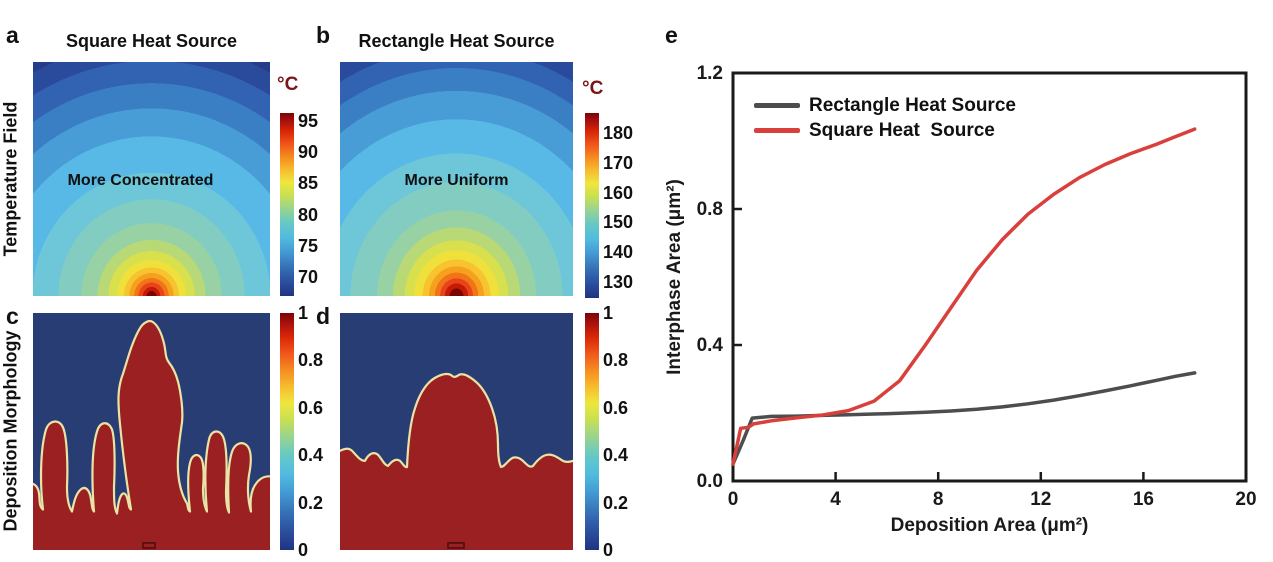  What do you see at coordinates (151, 41) in the screenshot?
I see `panel-a-title: Square Heat Source` at bounding box center [151, 41].